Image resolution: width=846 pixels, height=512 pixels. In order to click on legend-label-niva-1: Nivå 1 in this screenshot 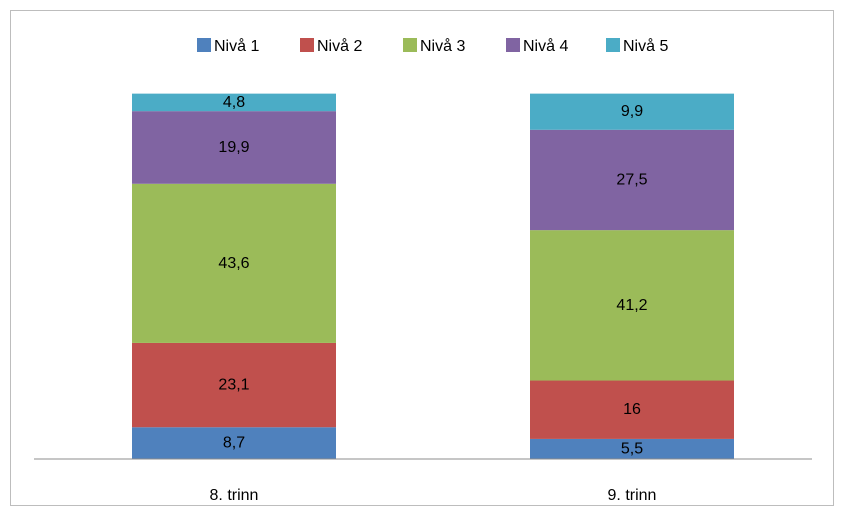, I will do `click(236, 46)`.